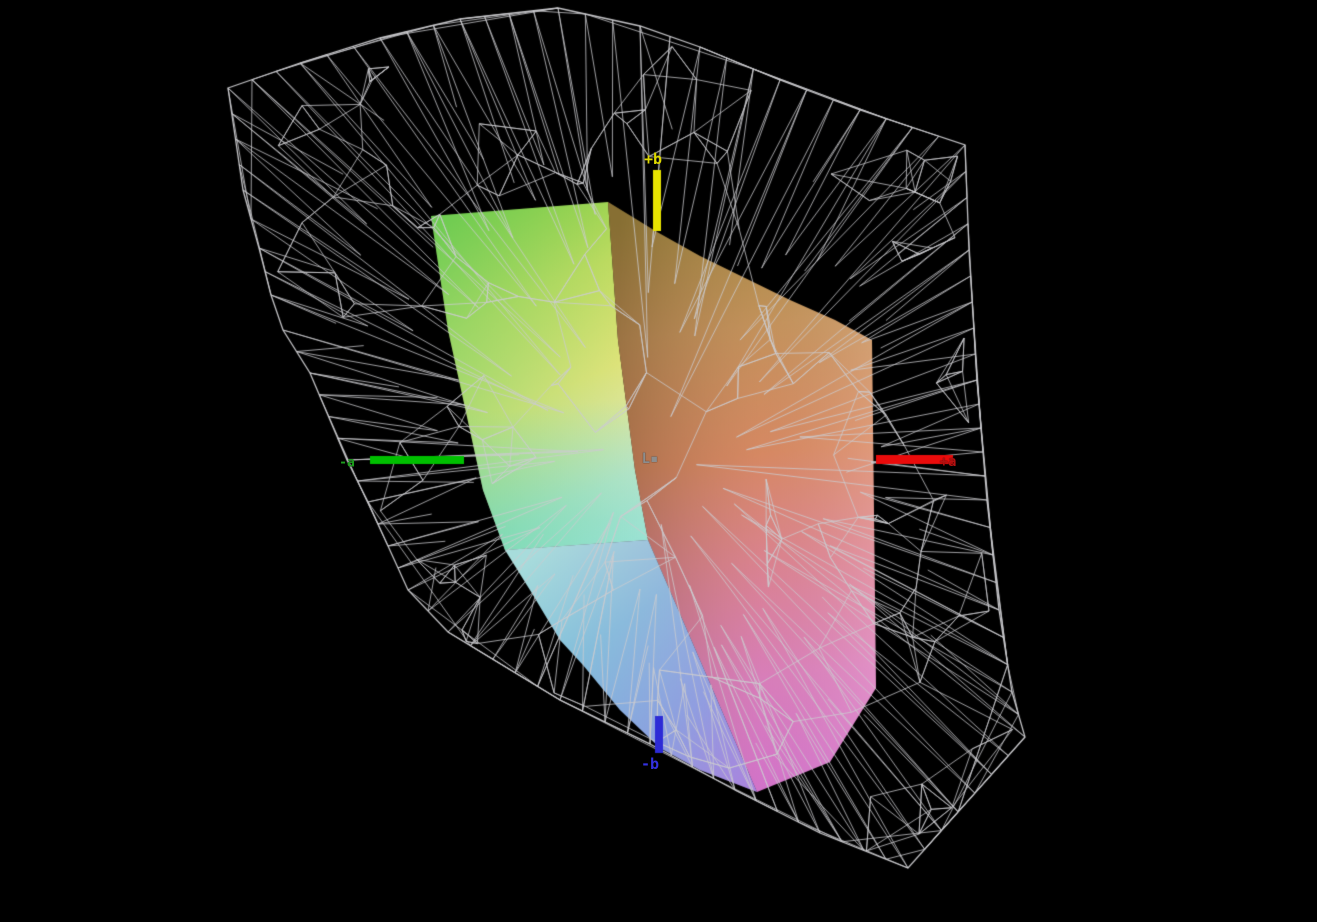  Describe the element at coordinates (948, 462) in the screenshot. I see `axis-label-a-plus: +a` at that location.